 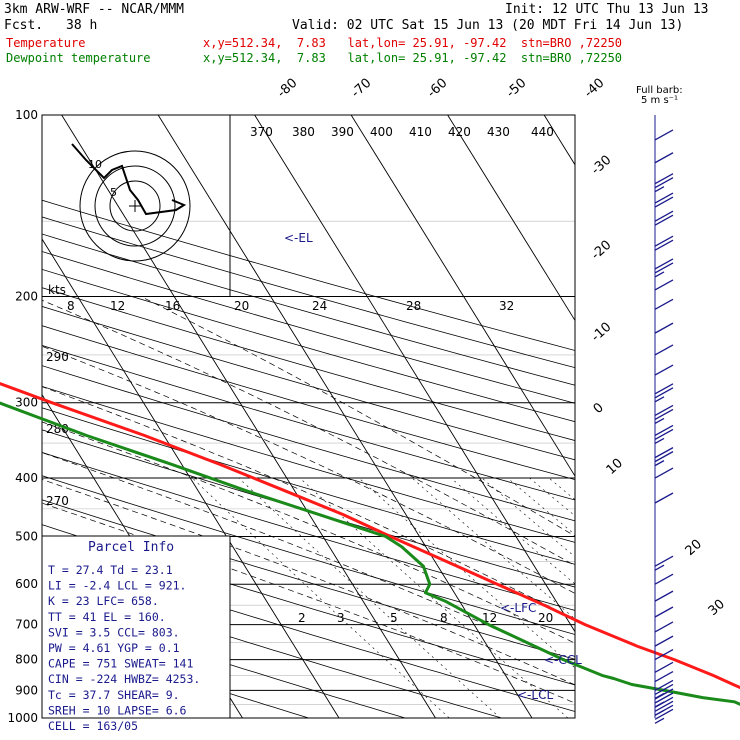 What do you see at coordinates (114, 632) in the screenshot?
I see `parcel-info-row: SVI = 3.5 CCL= 803.` at bounding box center [114, 632].